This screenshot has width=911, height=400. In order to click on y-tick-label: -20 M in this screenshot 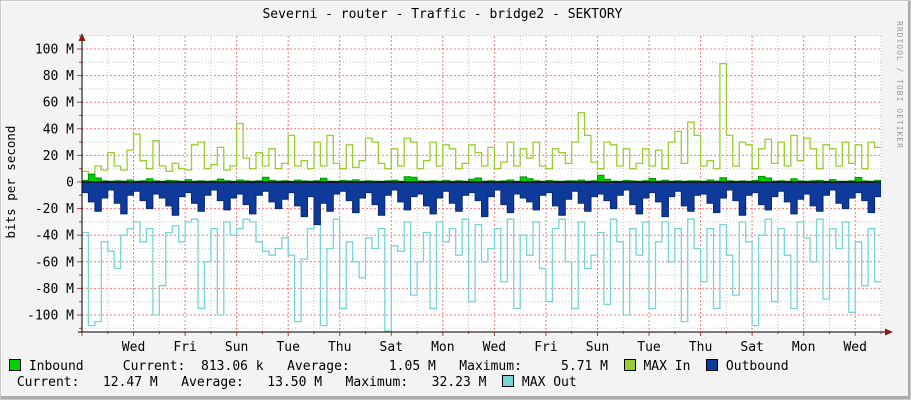, I will do `click(54, 209)`.